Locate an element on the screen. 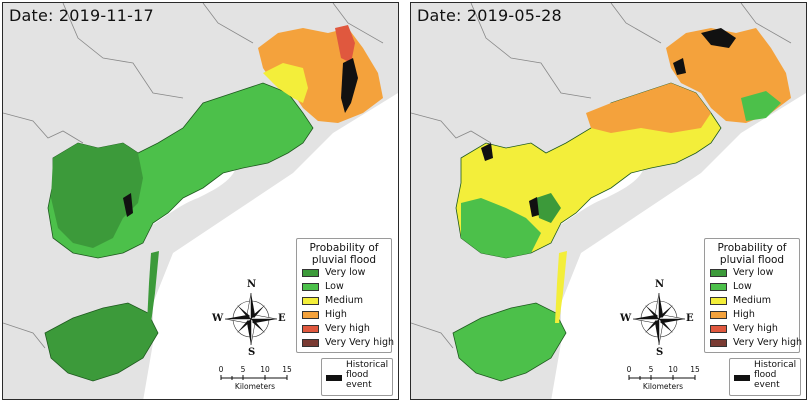 Image resolution: width=810 pixels, height=404 pixels. land-medium is located at coordinates (285, 83).